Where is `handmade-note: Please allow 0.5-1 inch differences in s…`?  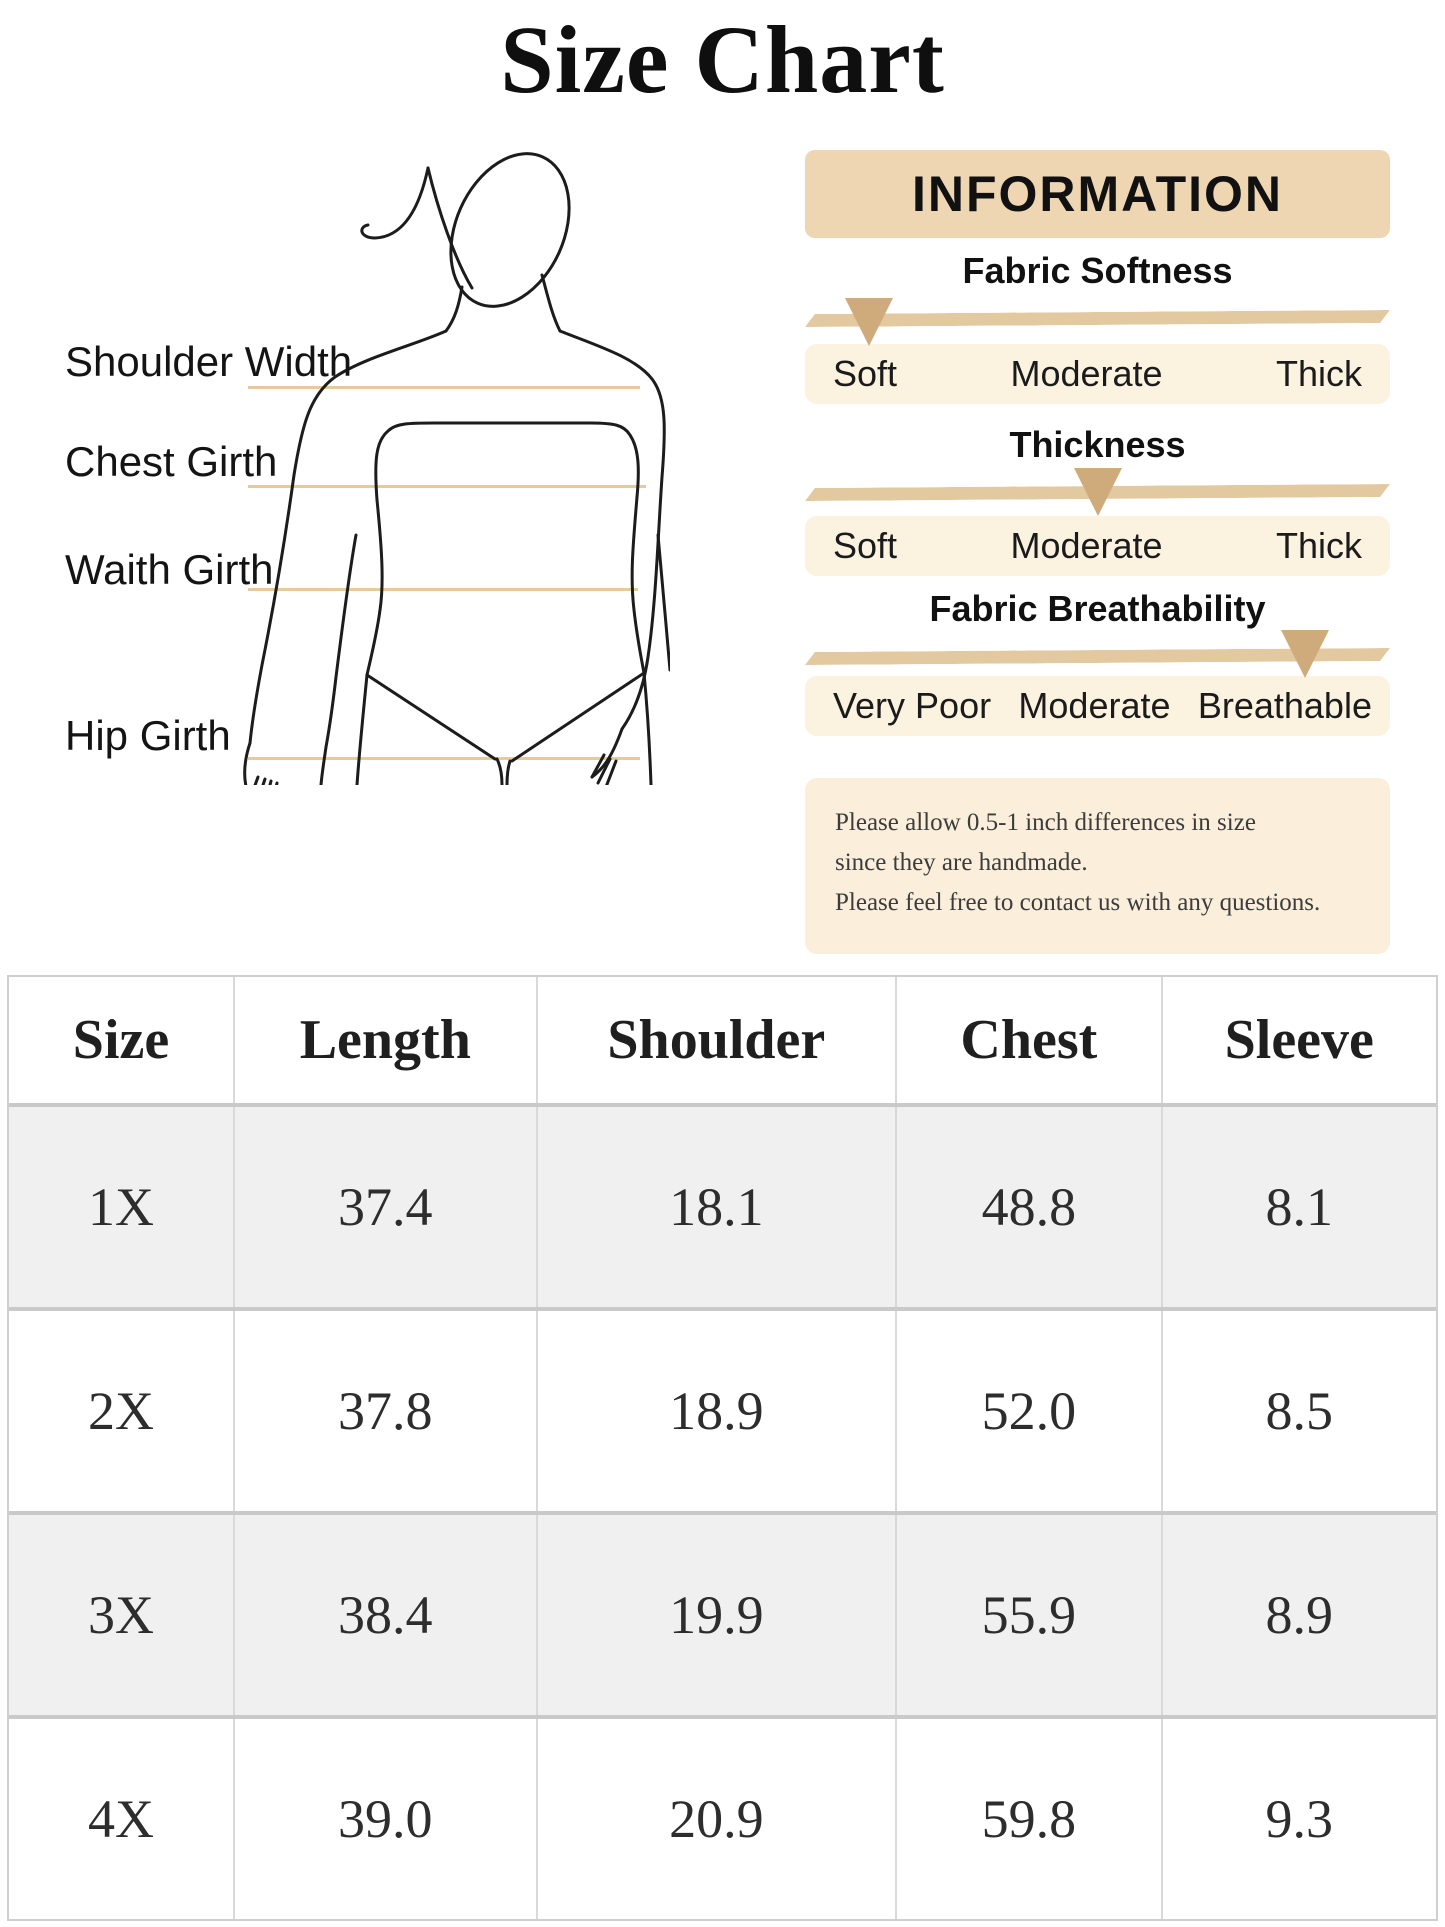 handmade-note: Please allow 0.5-1 inch differences in s… is located at coordinates (1097, 866).